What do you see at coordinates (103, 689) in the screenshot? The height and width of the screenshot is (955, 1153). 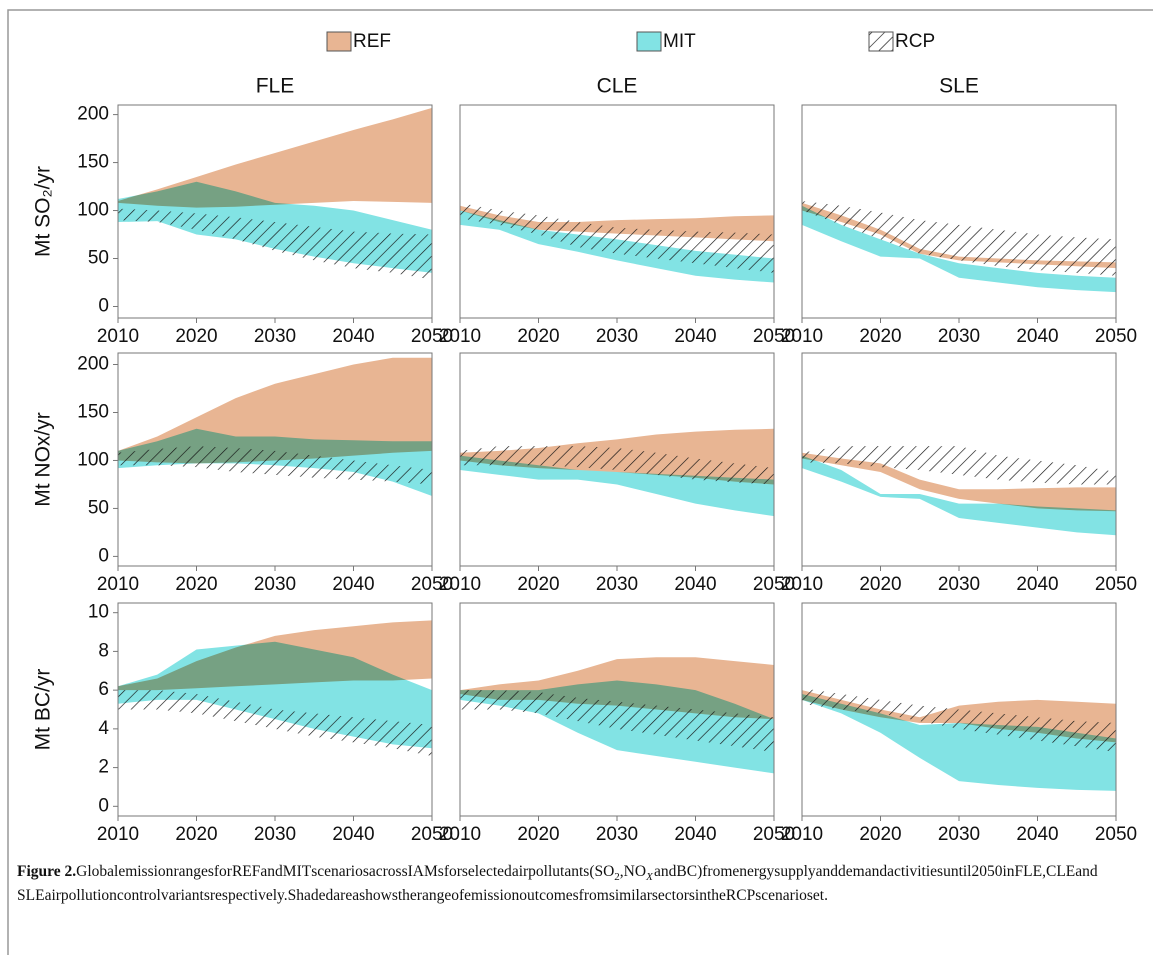 I see `y-tick-label: 6` at bounding box center [103, 689].